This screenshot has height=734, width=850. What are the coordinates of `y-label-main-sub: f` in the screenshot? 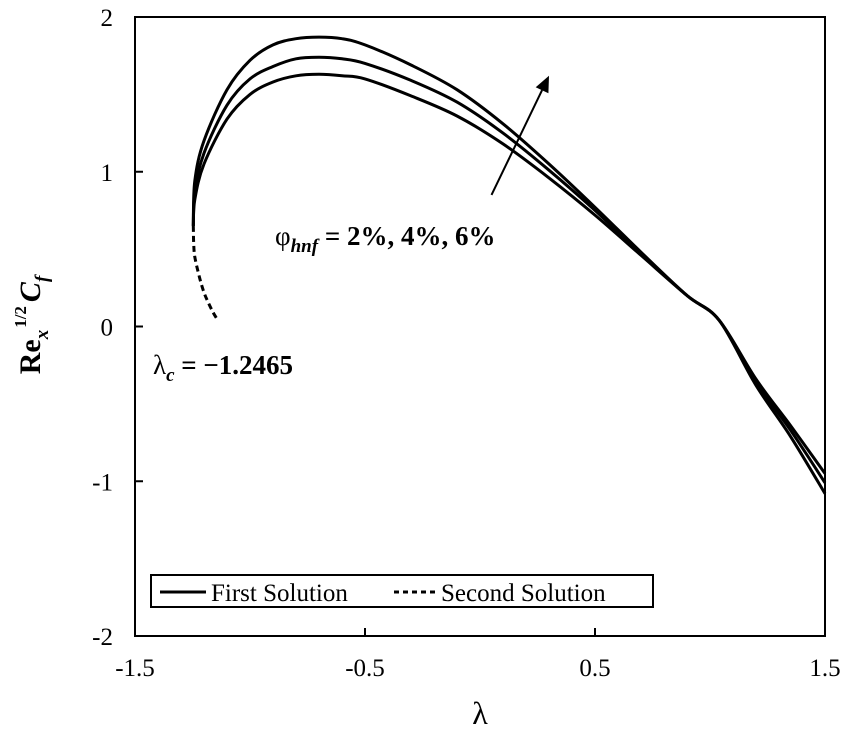 It's located at (42, 278).